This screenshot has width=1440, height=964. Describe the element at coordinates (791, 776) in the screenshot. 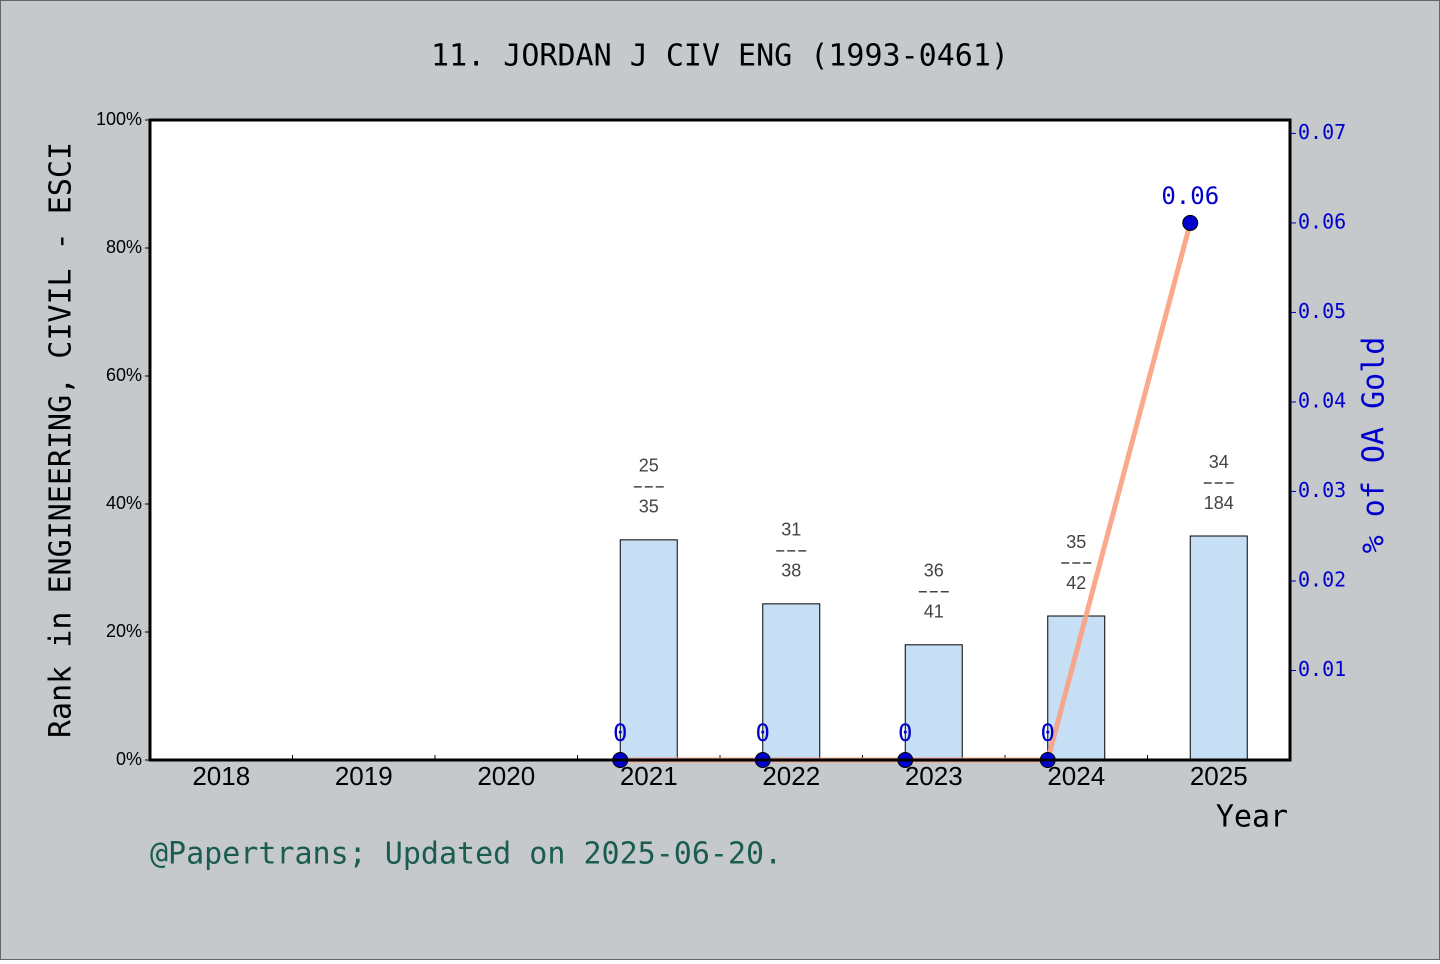

I see `x-tick-label: 2022` at that location.